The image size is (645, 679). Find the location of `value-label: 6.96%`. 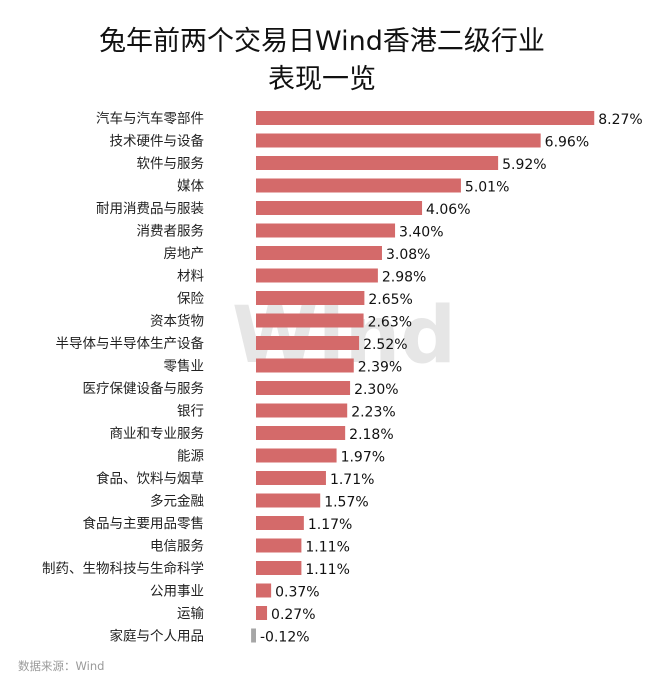

value-label: 6.96% is located at coordinates (567, 143).